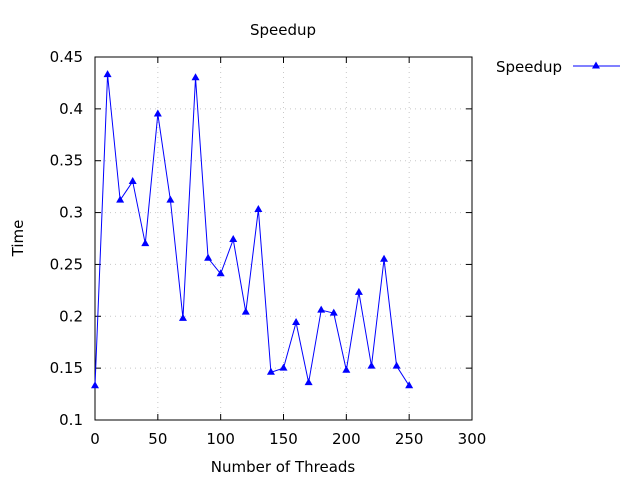 Image resolution: width=640 pixels, height=480 pixels. Describe the element at coordinates (66, 264) in the screenshot. I see `y-tick-label: 0.25` at that location.